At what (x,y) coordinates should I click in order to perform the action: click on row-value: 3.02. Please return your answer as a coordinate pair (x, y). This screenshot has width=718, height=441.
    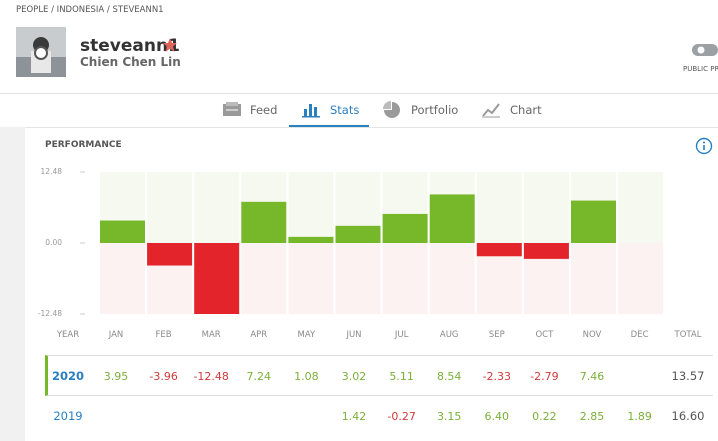
    Looking at the image, I should click on (354, 376).